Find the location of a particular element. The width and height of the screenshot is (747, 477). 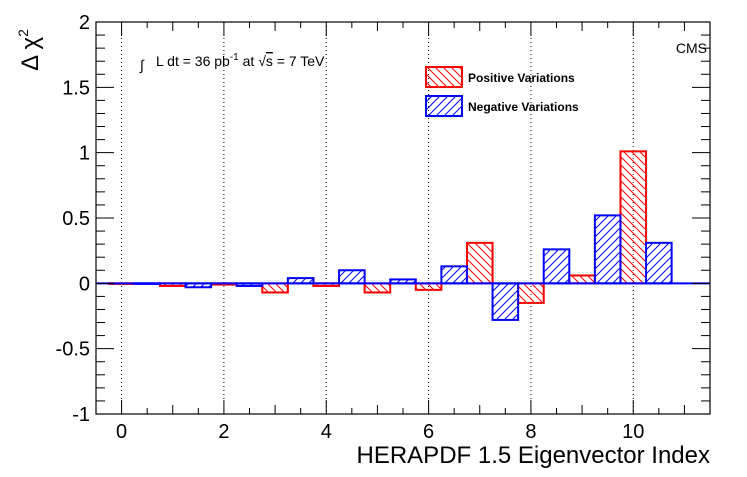

energy-value: = 7 TeV is located at coordinates (299, 61).